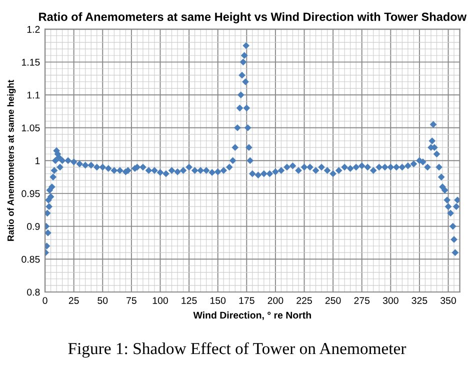  Describe the element at coordinates (160, 300) in the screenshot. I see `x-tick-label: 100` at that location.